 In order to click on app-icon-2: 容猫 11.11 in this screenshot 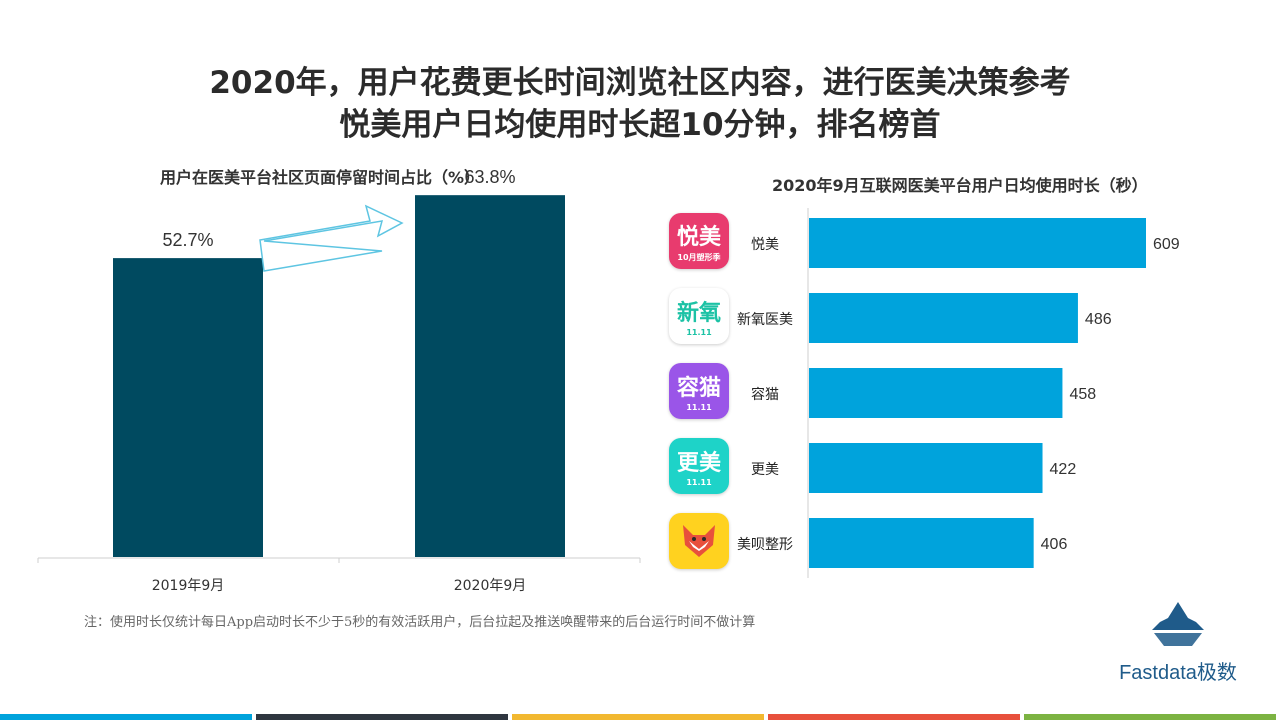, I will do `click(699, 391)`.